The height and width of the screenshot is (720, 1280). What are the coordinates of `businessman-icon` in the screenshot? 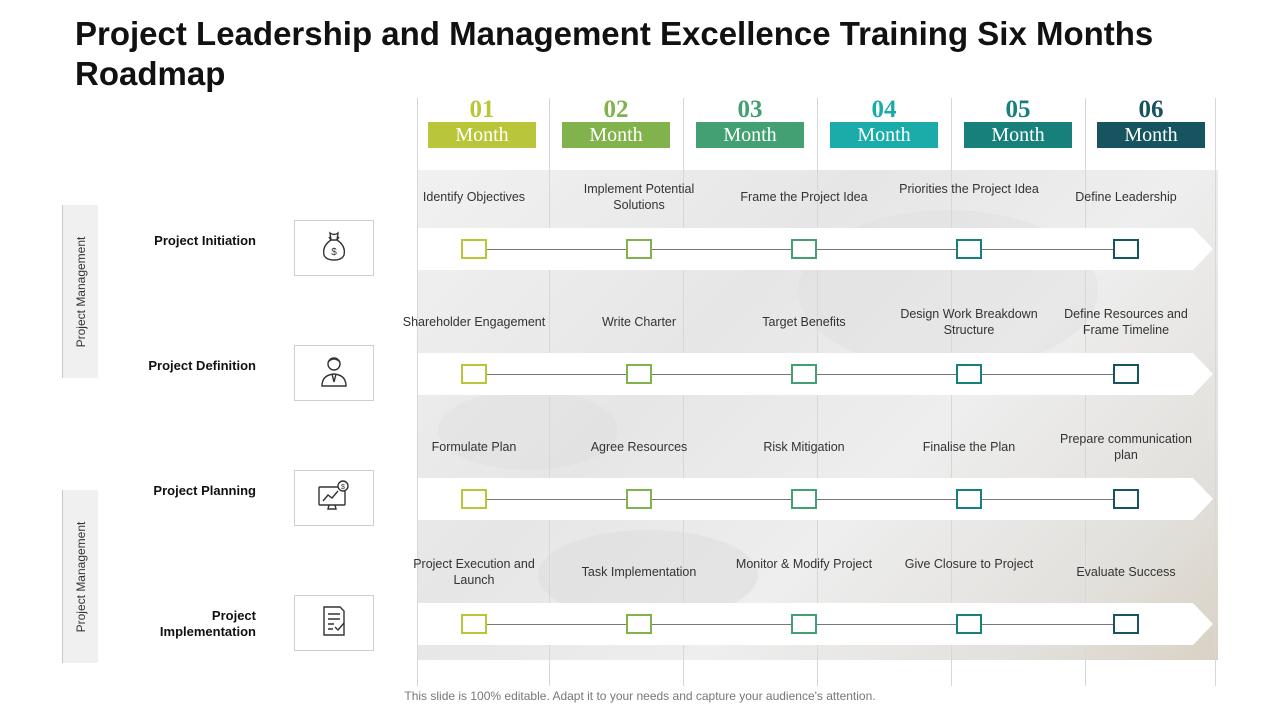 It's located at (334, 373).